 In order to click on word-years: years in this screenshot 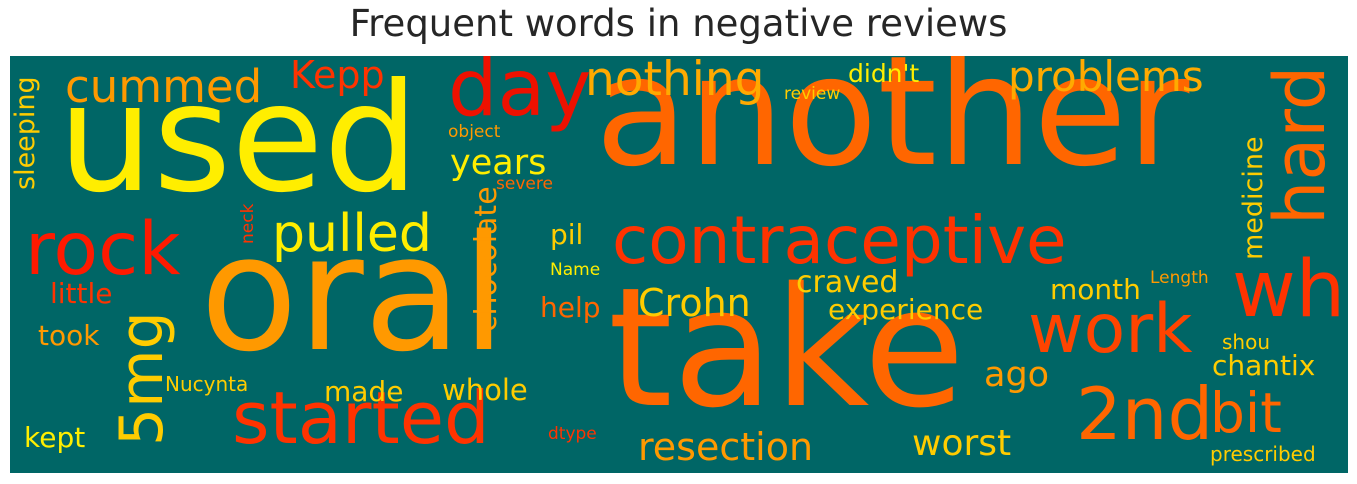, I will do `click(498, 163)`.